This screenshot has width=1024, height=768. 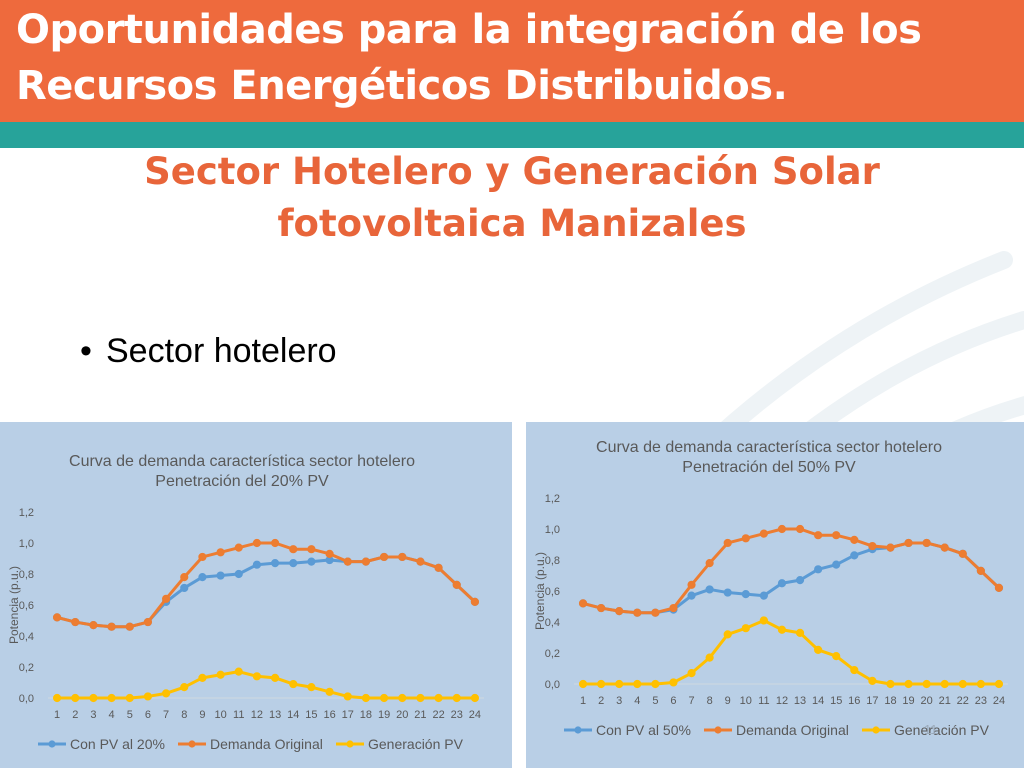 I want to click on y-tick-label: 0,4, so click(x=552, y=623).